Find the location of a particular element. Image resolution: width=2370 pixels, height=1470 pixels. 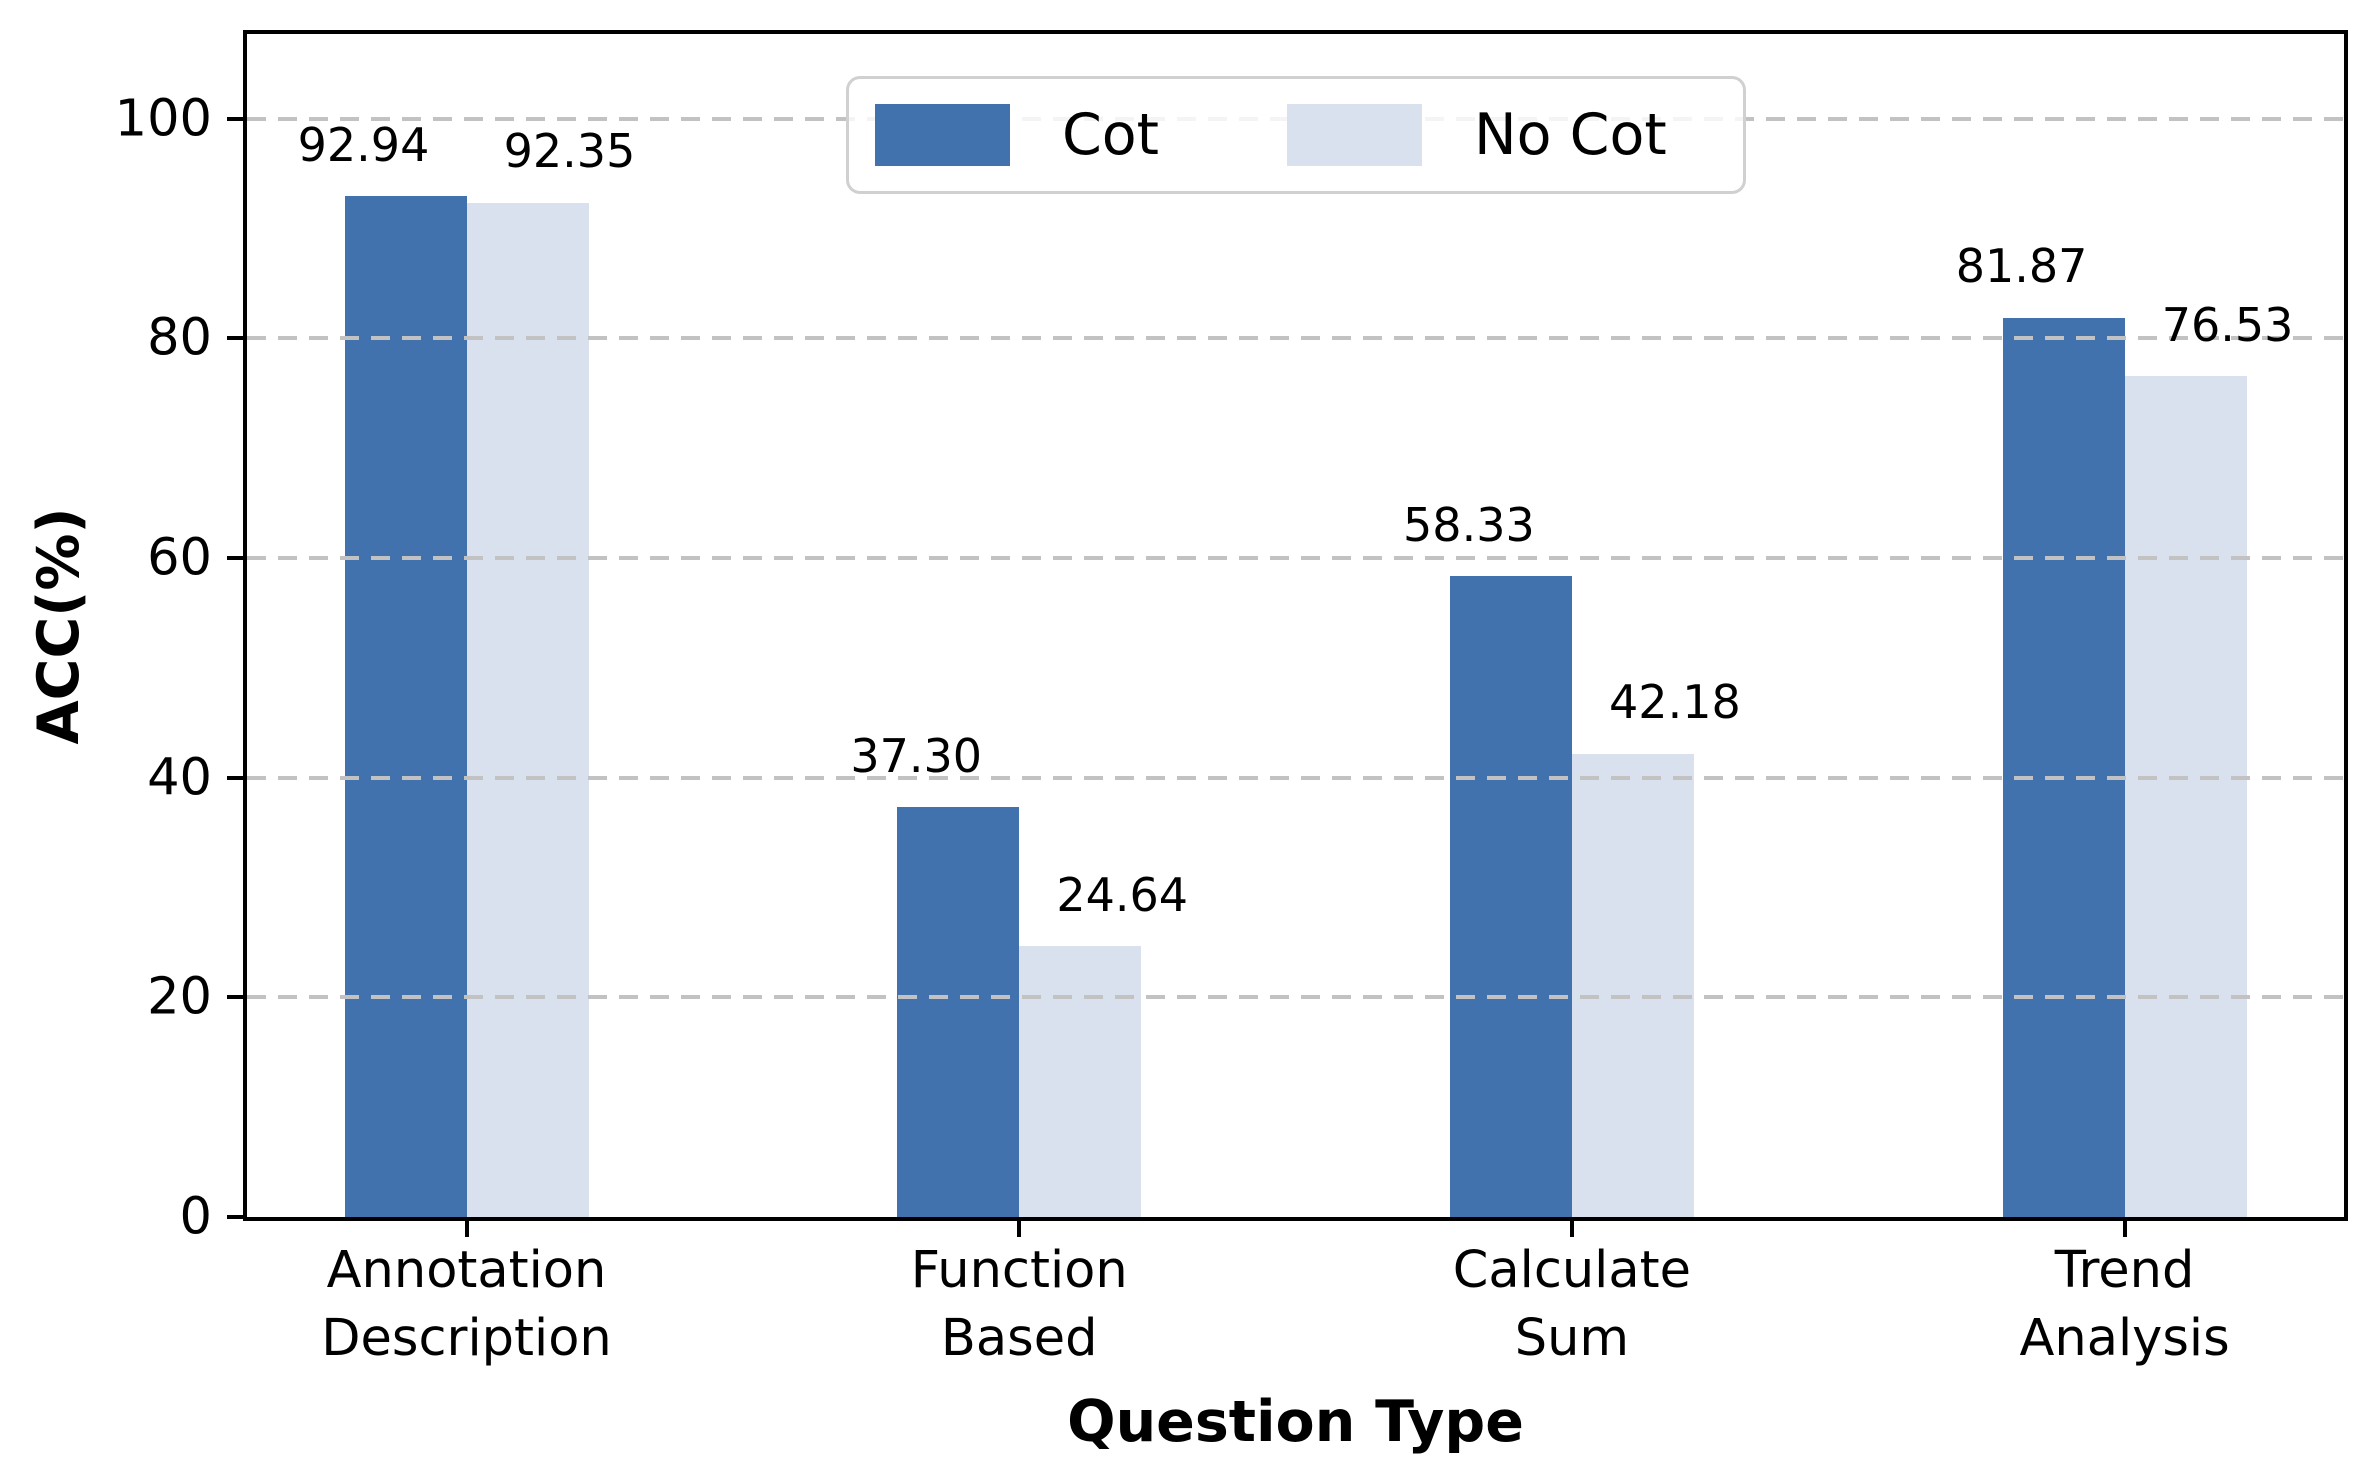

bar-value-label-cot-3: 58.33 is located at coordinates (1469, 524).